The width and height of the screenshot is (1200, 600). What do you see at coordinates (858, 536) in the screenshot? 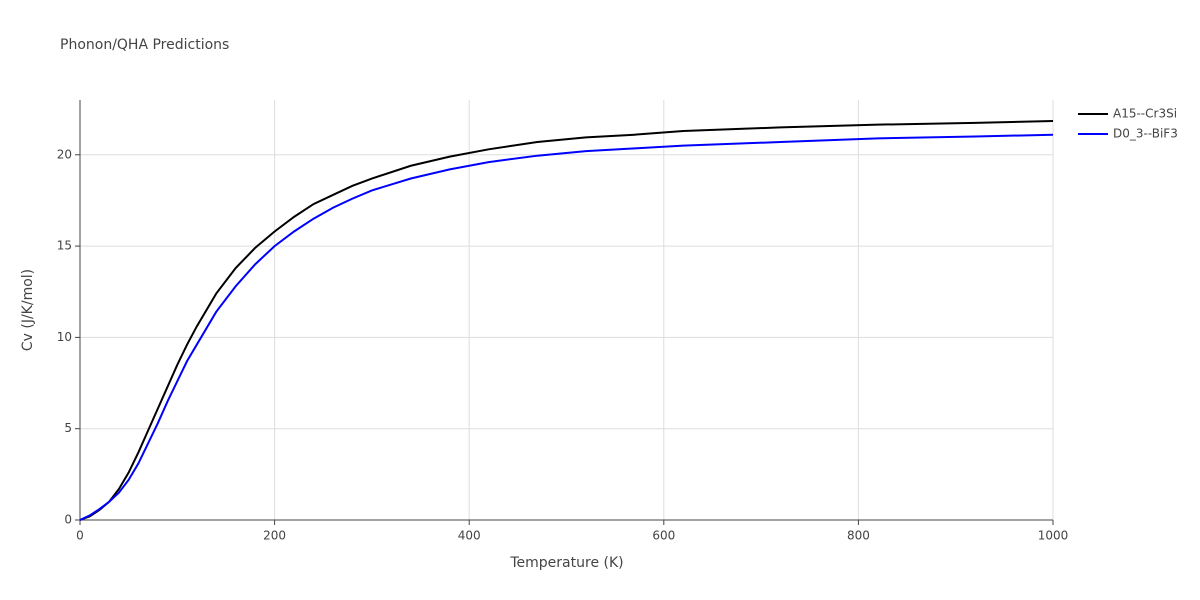
I see `x-tick-label: 800` at bounding box center [858, 536].